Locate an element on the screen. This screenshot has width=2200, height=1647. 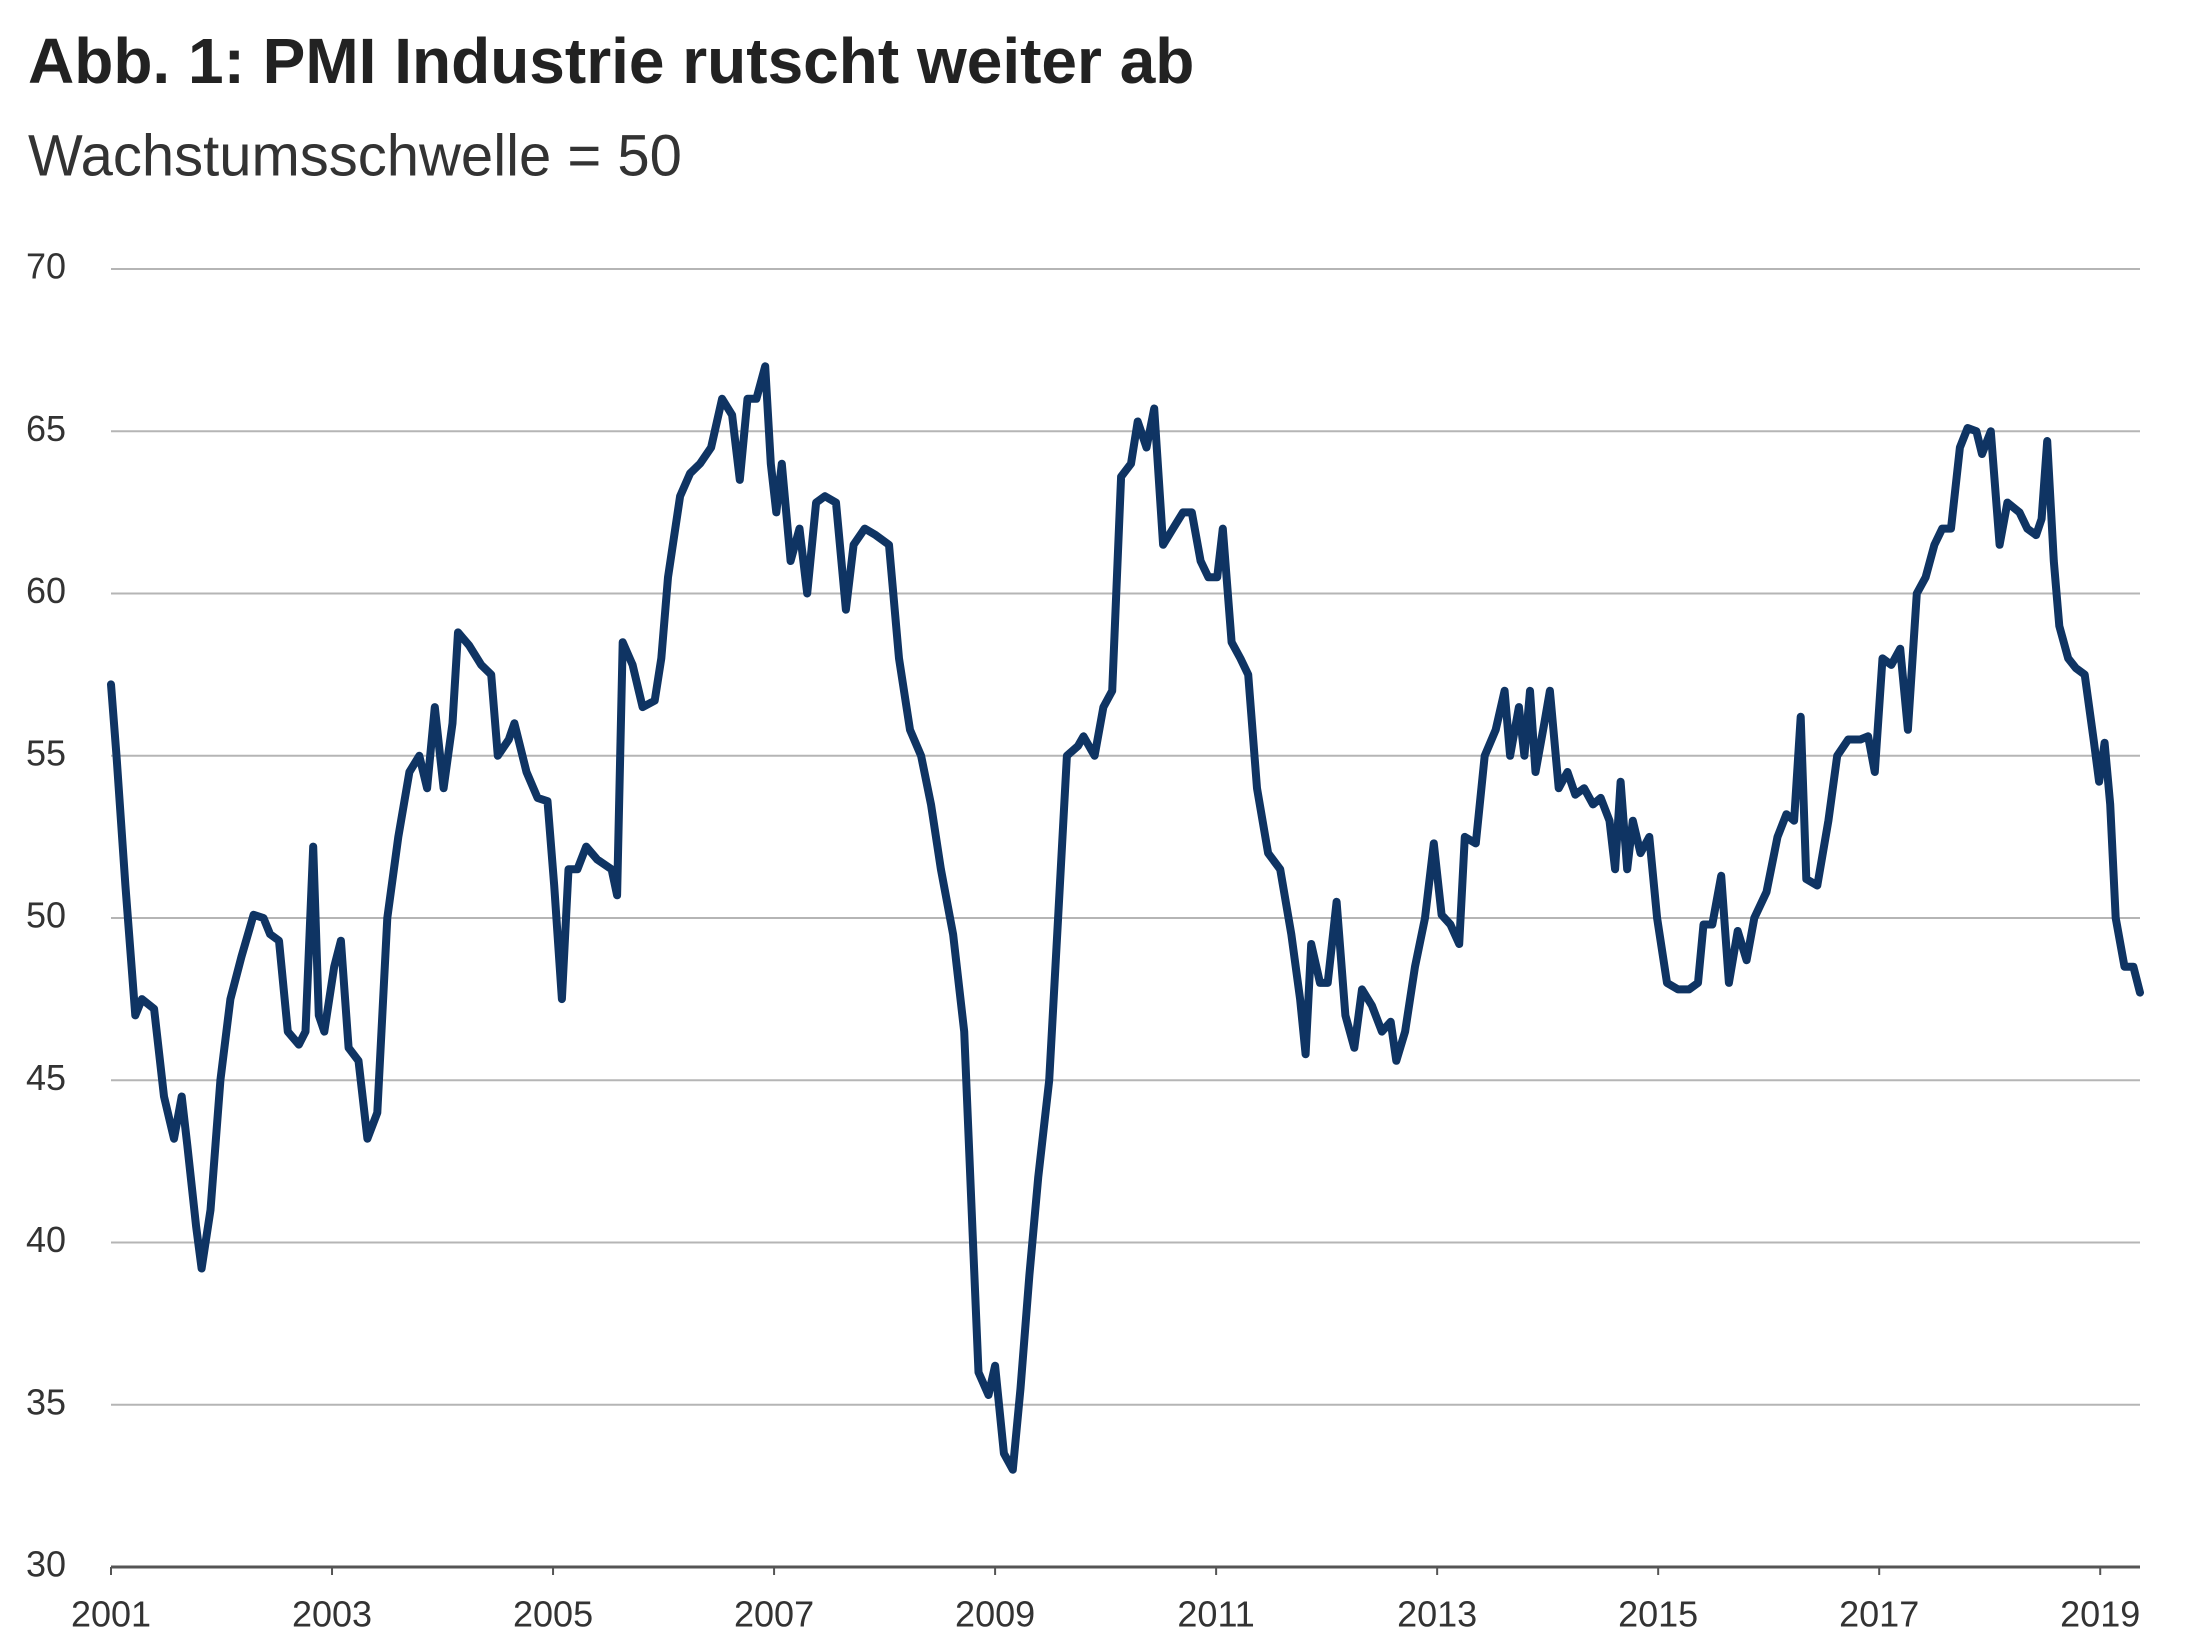
x-tick-label: 2007 is located at coordinates (774, 1614).